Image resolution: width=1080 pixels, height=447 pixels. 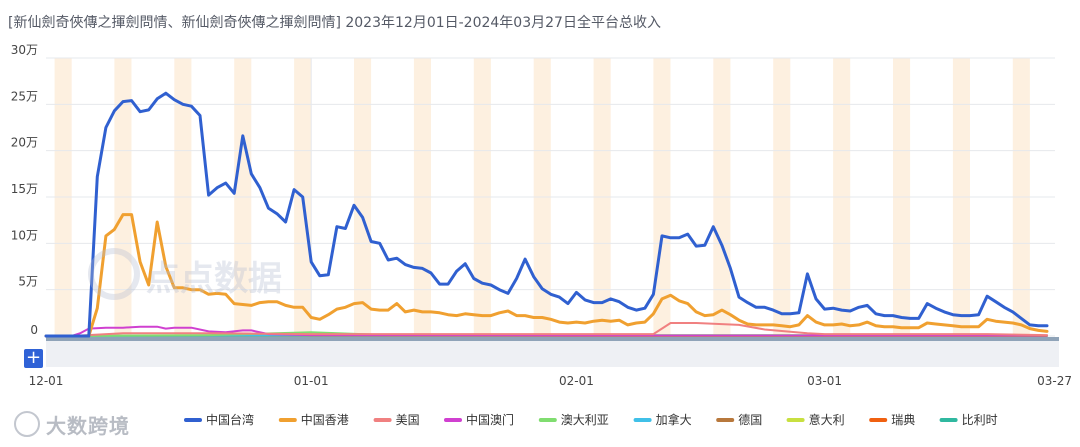 I want to click on y-axis: 0 5万 10万 15万 20万 25万 30万, so click(x=24, y=190).